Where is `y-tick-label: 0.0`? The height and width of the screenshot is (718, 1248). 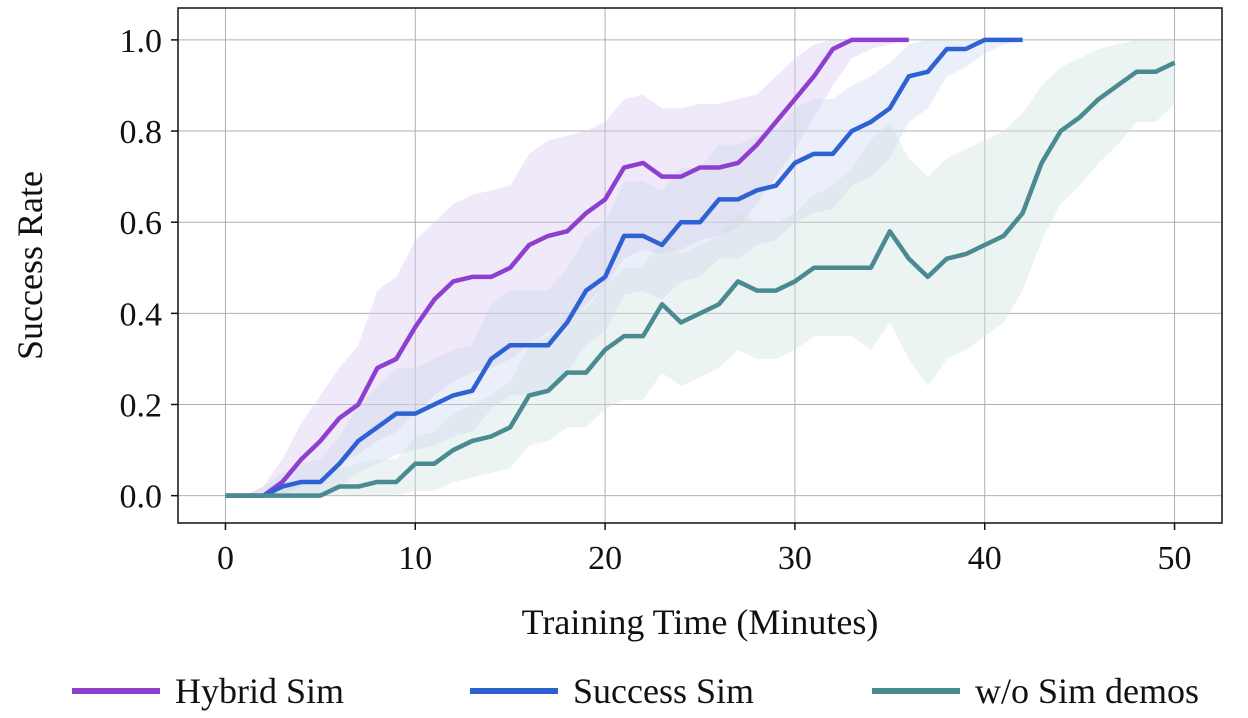 y-tick-label: 0.0 is located at coordinates (141, 497).